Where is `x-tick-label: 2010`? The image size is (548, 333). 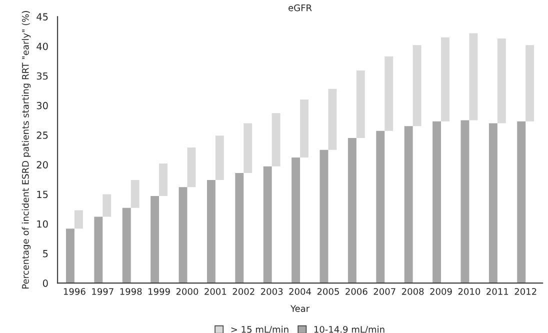 x-tick-label: 2010 is located at coordinates (469, 291).